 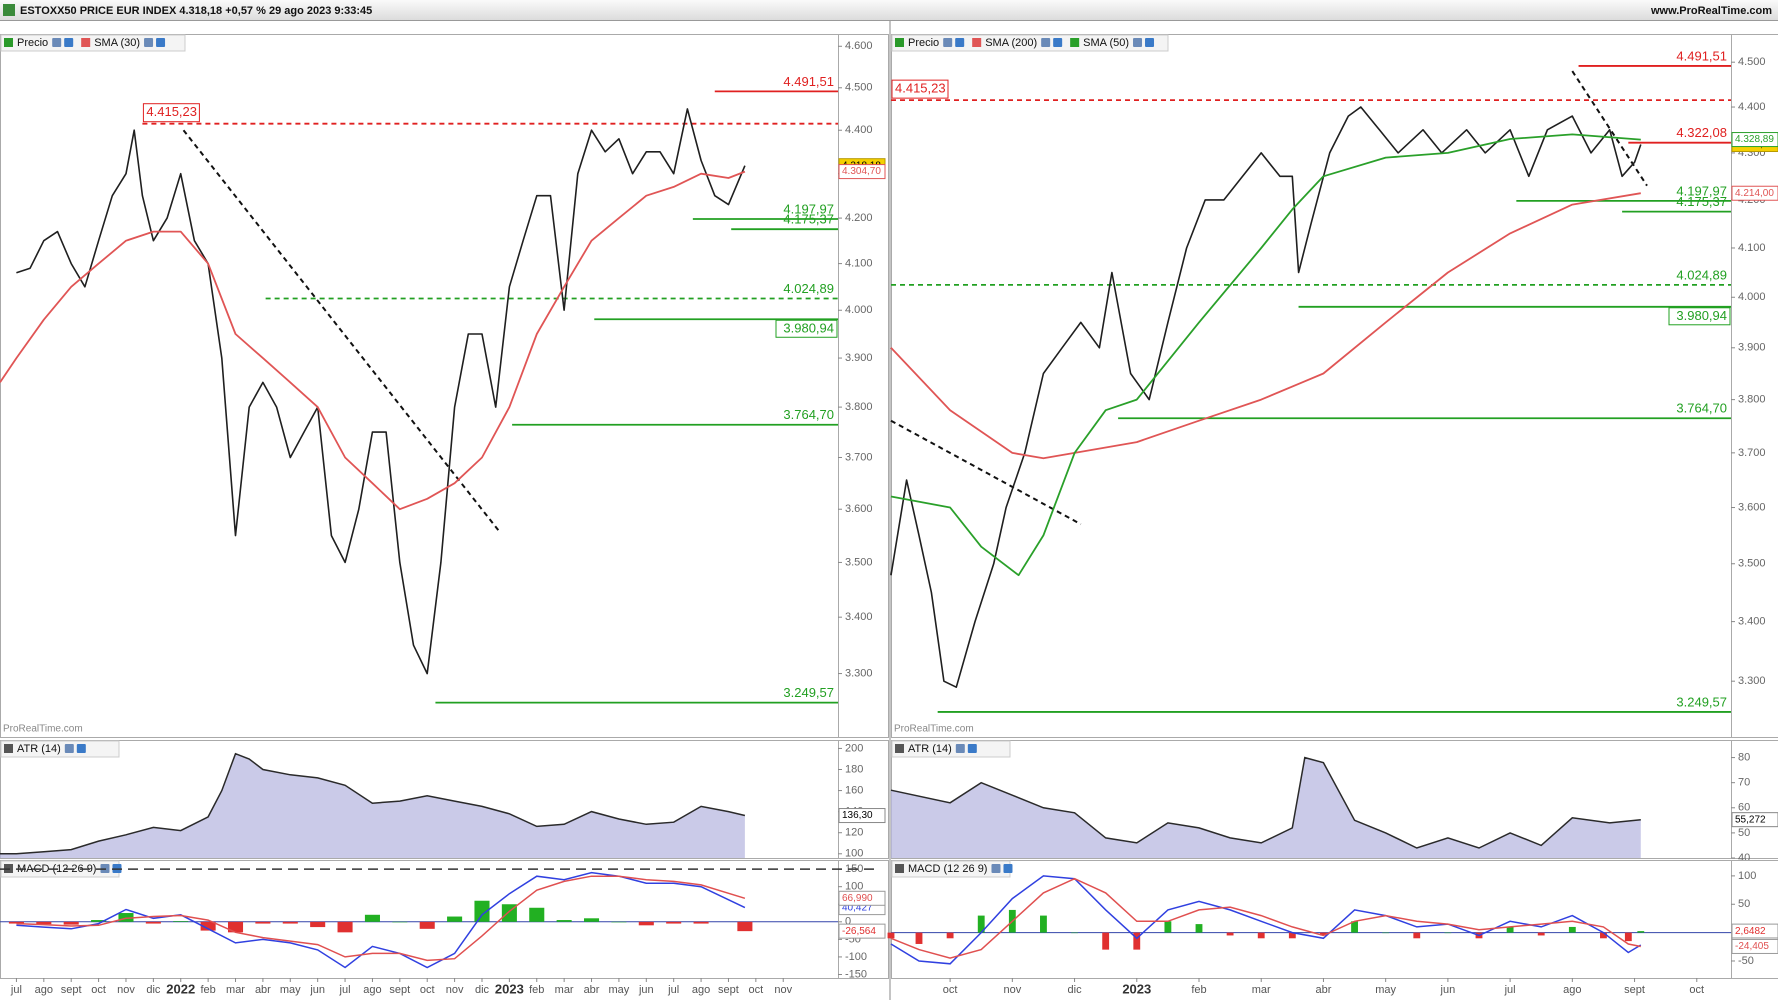 I want to click on x-tick-label: dic, so click(x=482, y=990).